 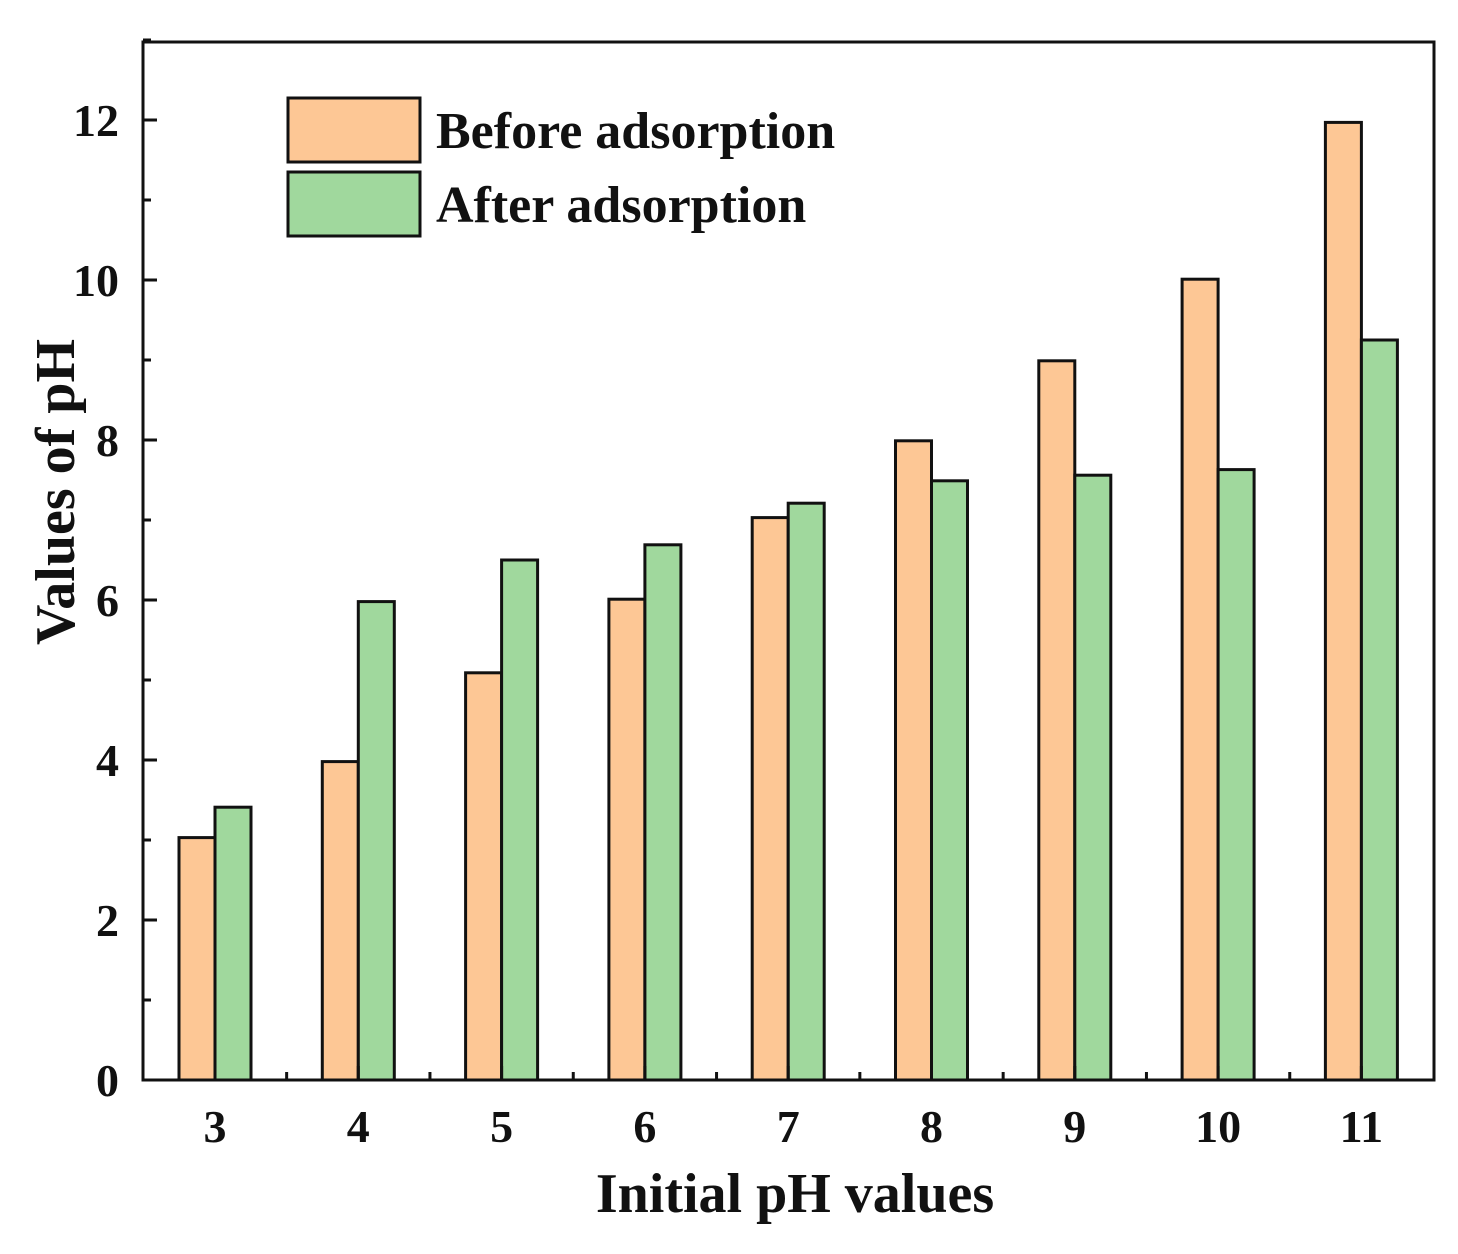 What do you see at coordinates (621, 205) in the screenshot?
I see `legend-label-after: After adsorption` at bounding box center [621, 205].